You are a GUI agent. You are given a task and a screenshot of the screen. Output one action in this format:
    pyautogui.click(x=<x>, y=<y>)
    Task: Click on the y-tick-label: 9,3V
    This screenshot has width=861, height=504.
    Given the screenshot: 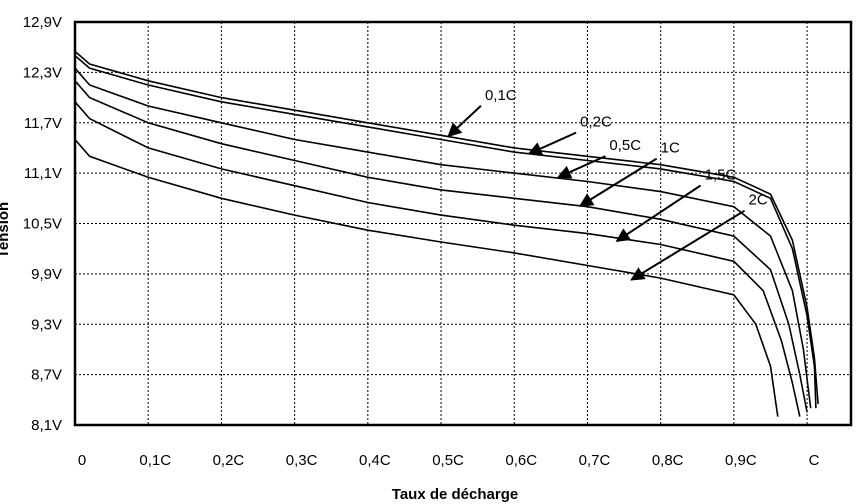 What is the action you would take?
    pyautogui.click(x=46, y=324)
    